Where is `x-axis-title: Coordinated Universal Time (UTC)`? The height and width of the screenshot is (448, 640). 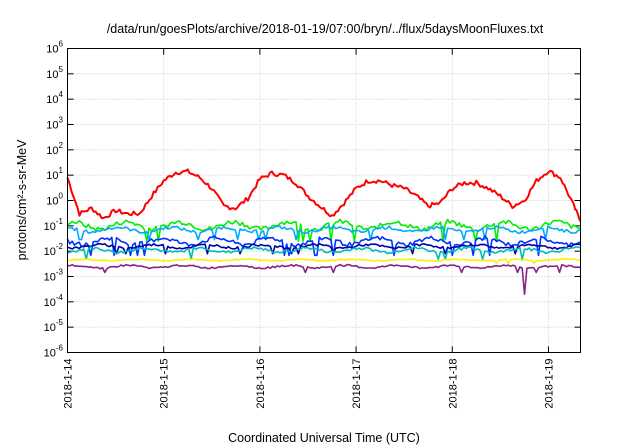 x-axis-title: Coordinated Universal Time (UTC) is located at coordinates (324, 438).